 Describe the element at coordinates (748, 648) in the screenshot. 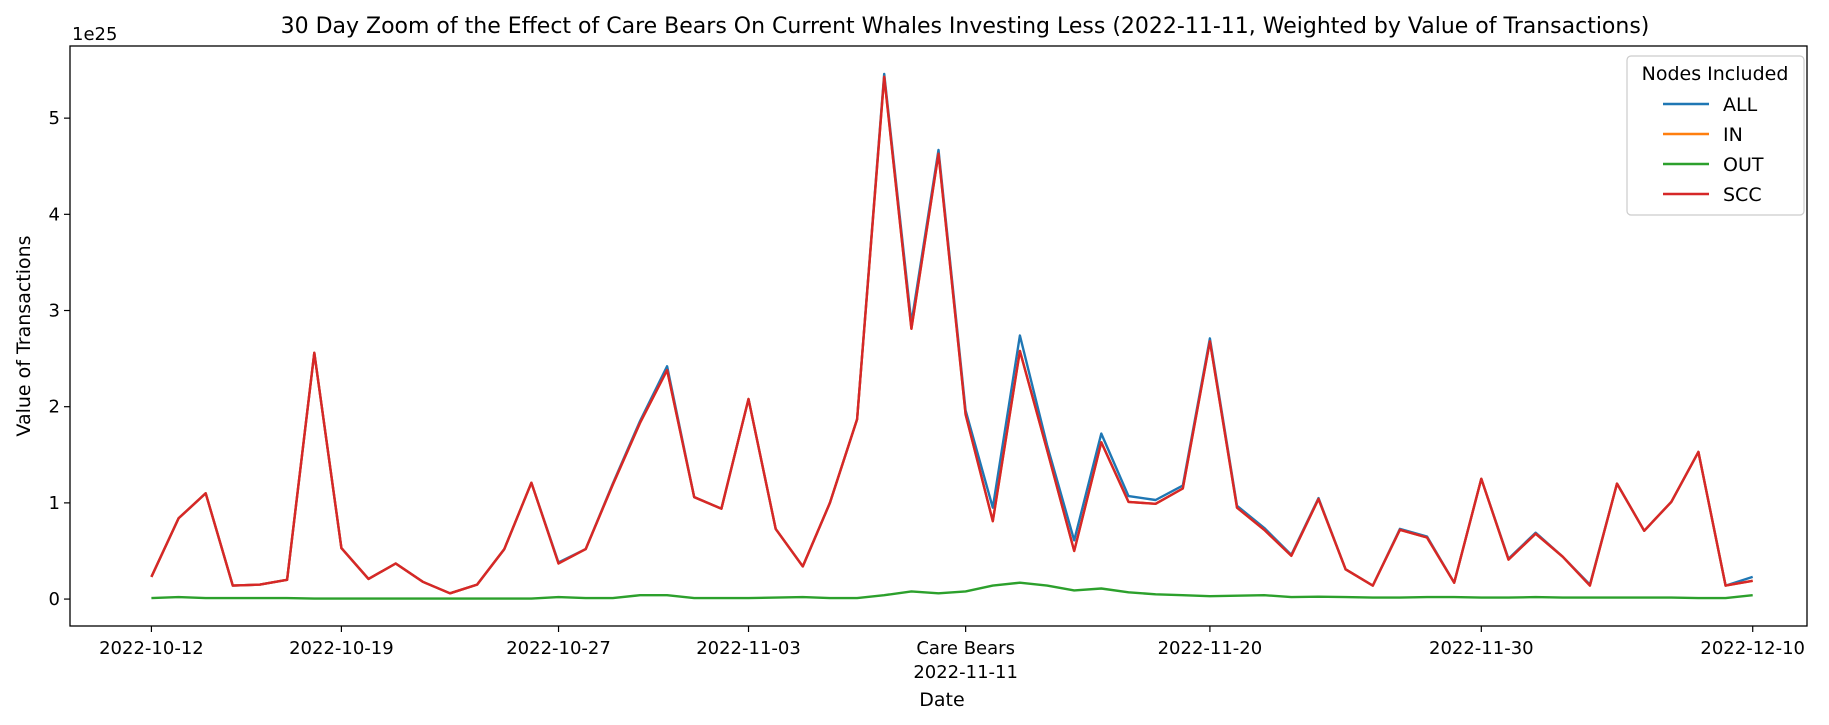

I see `x-tick-label: 2022-11-03` at that location.